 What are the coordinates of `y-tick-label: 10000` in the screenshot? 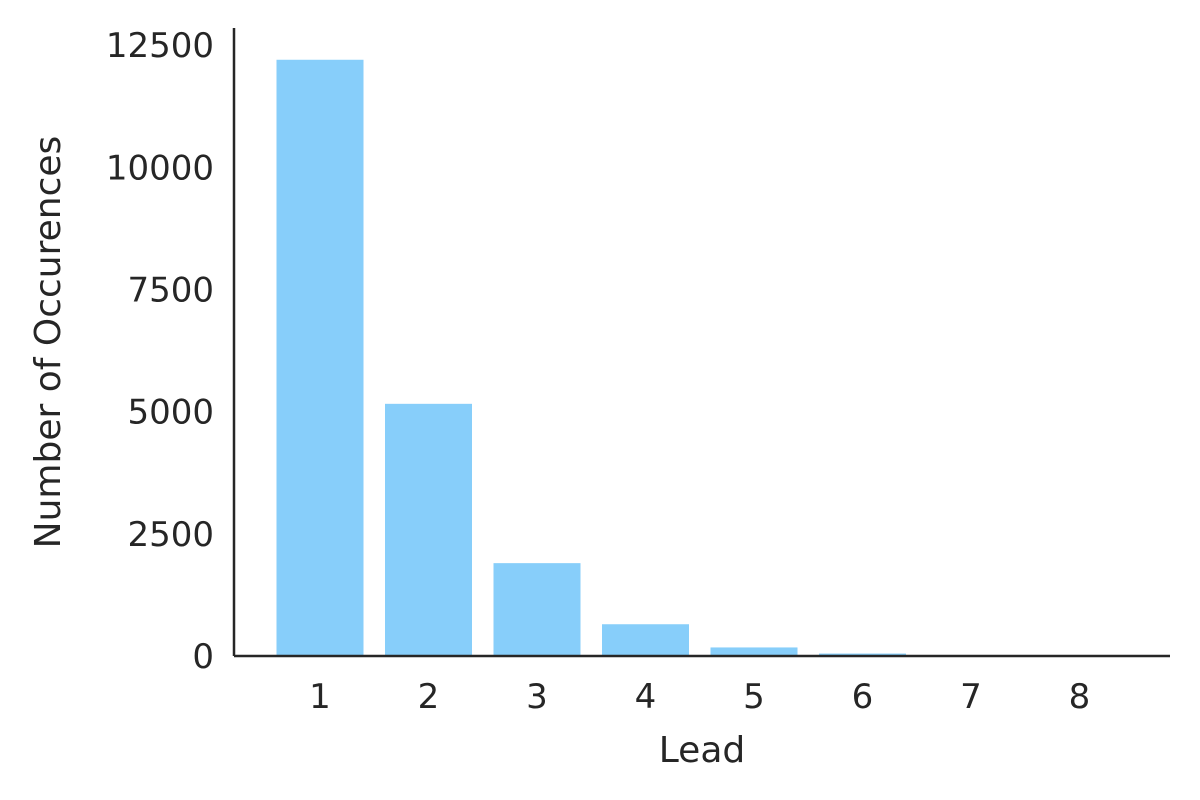 It's located at (160, 168).